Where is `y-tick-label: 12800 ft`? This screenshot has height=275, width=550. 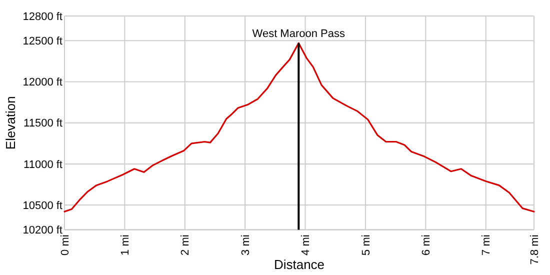 y-tick-label: 12800 ft is located at coordinates (42, 16).